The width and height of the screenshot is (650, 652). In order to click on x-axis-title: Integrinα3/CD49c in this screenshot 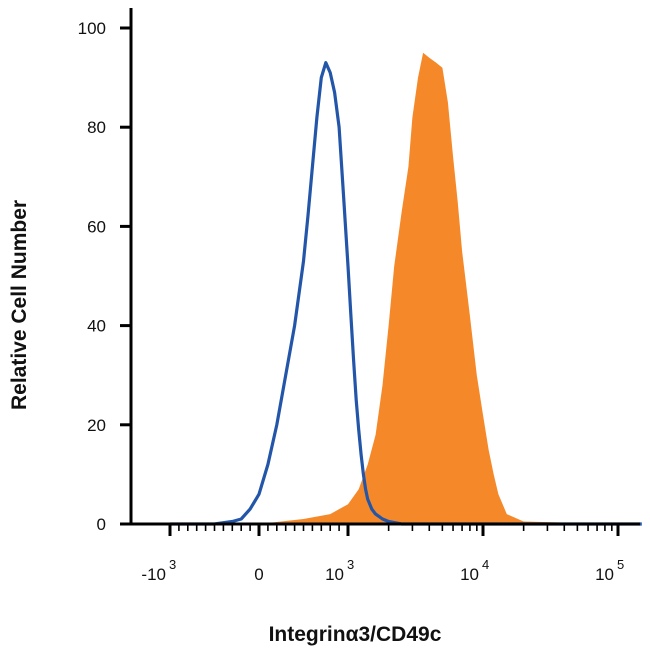, I will do `click(355, 634)`.